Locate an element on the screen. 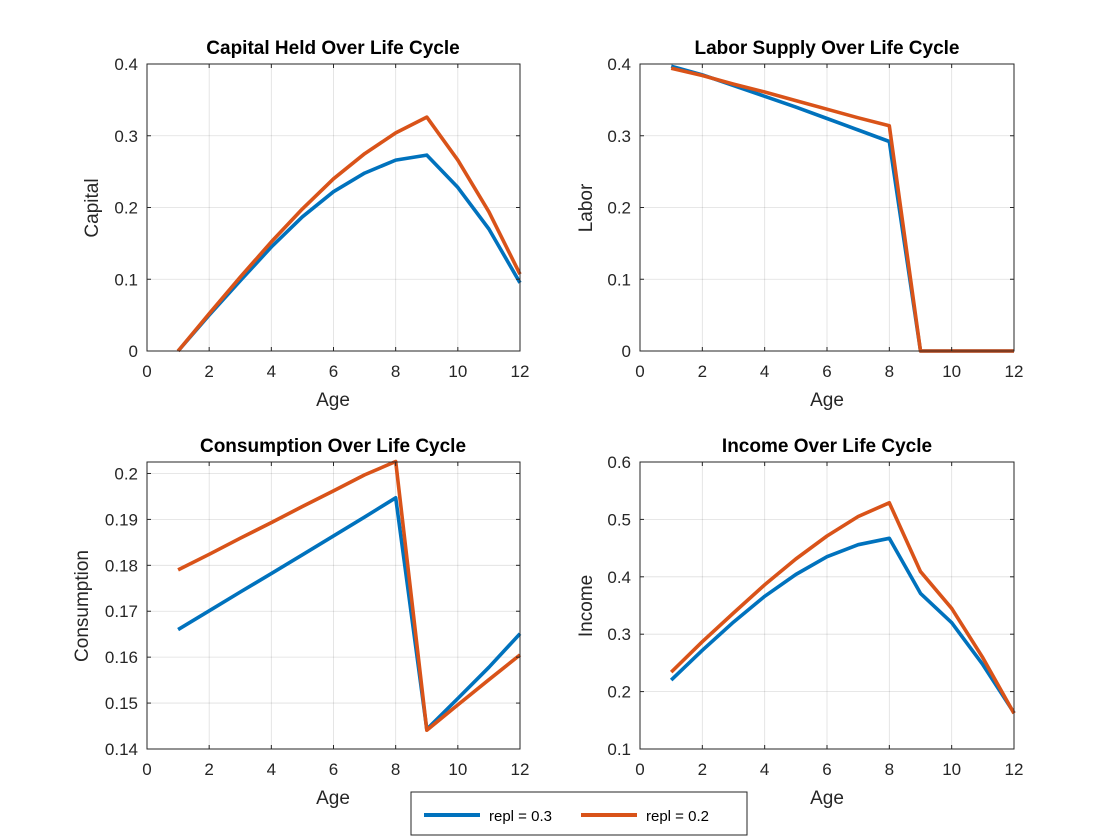 Image resolution: width=1120 pixels, height=840 pixels. y-axis-label: Income is located at coordinates (586, 606).